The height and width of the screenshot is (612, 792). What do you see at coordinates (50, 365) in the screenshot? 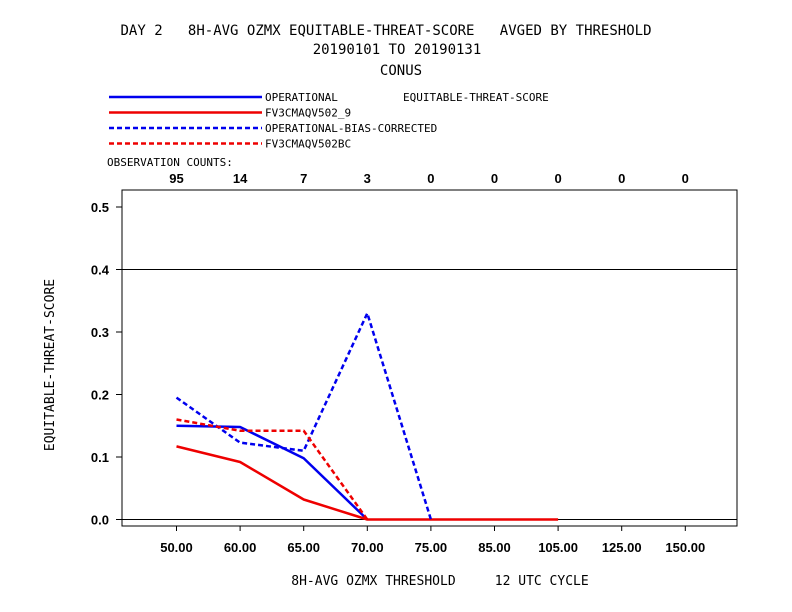
I see `y-axis-label: EQUITABLE-THREAT-SCORE` at bounding box center [50, 365].